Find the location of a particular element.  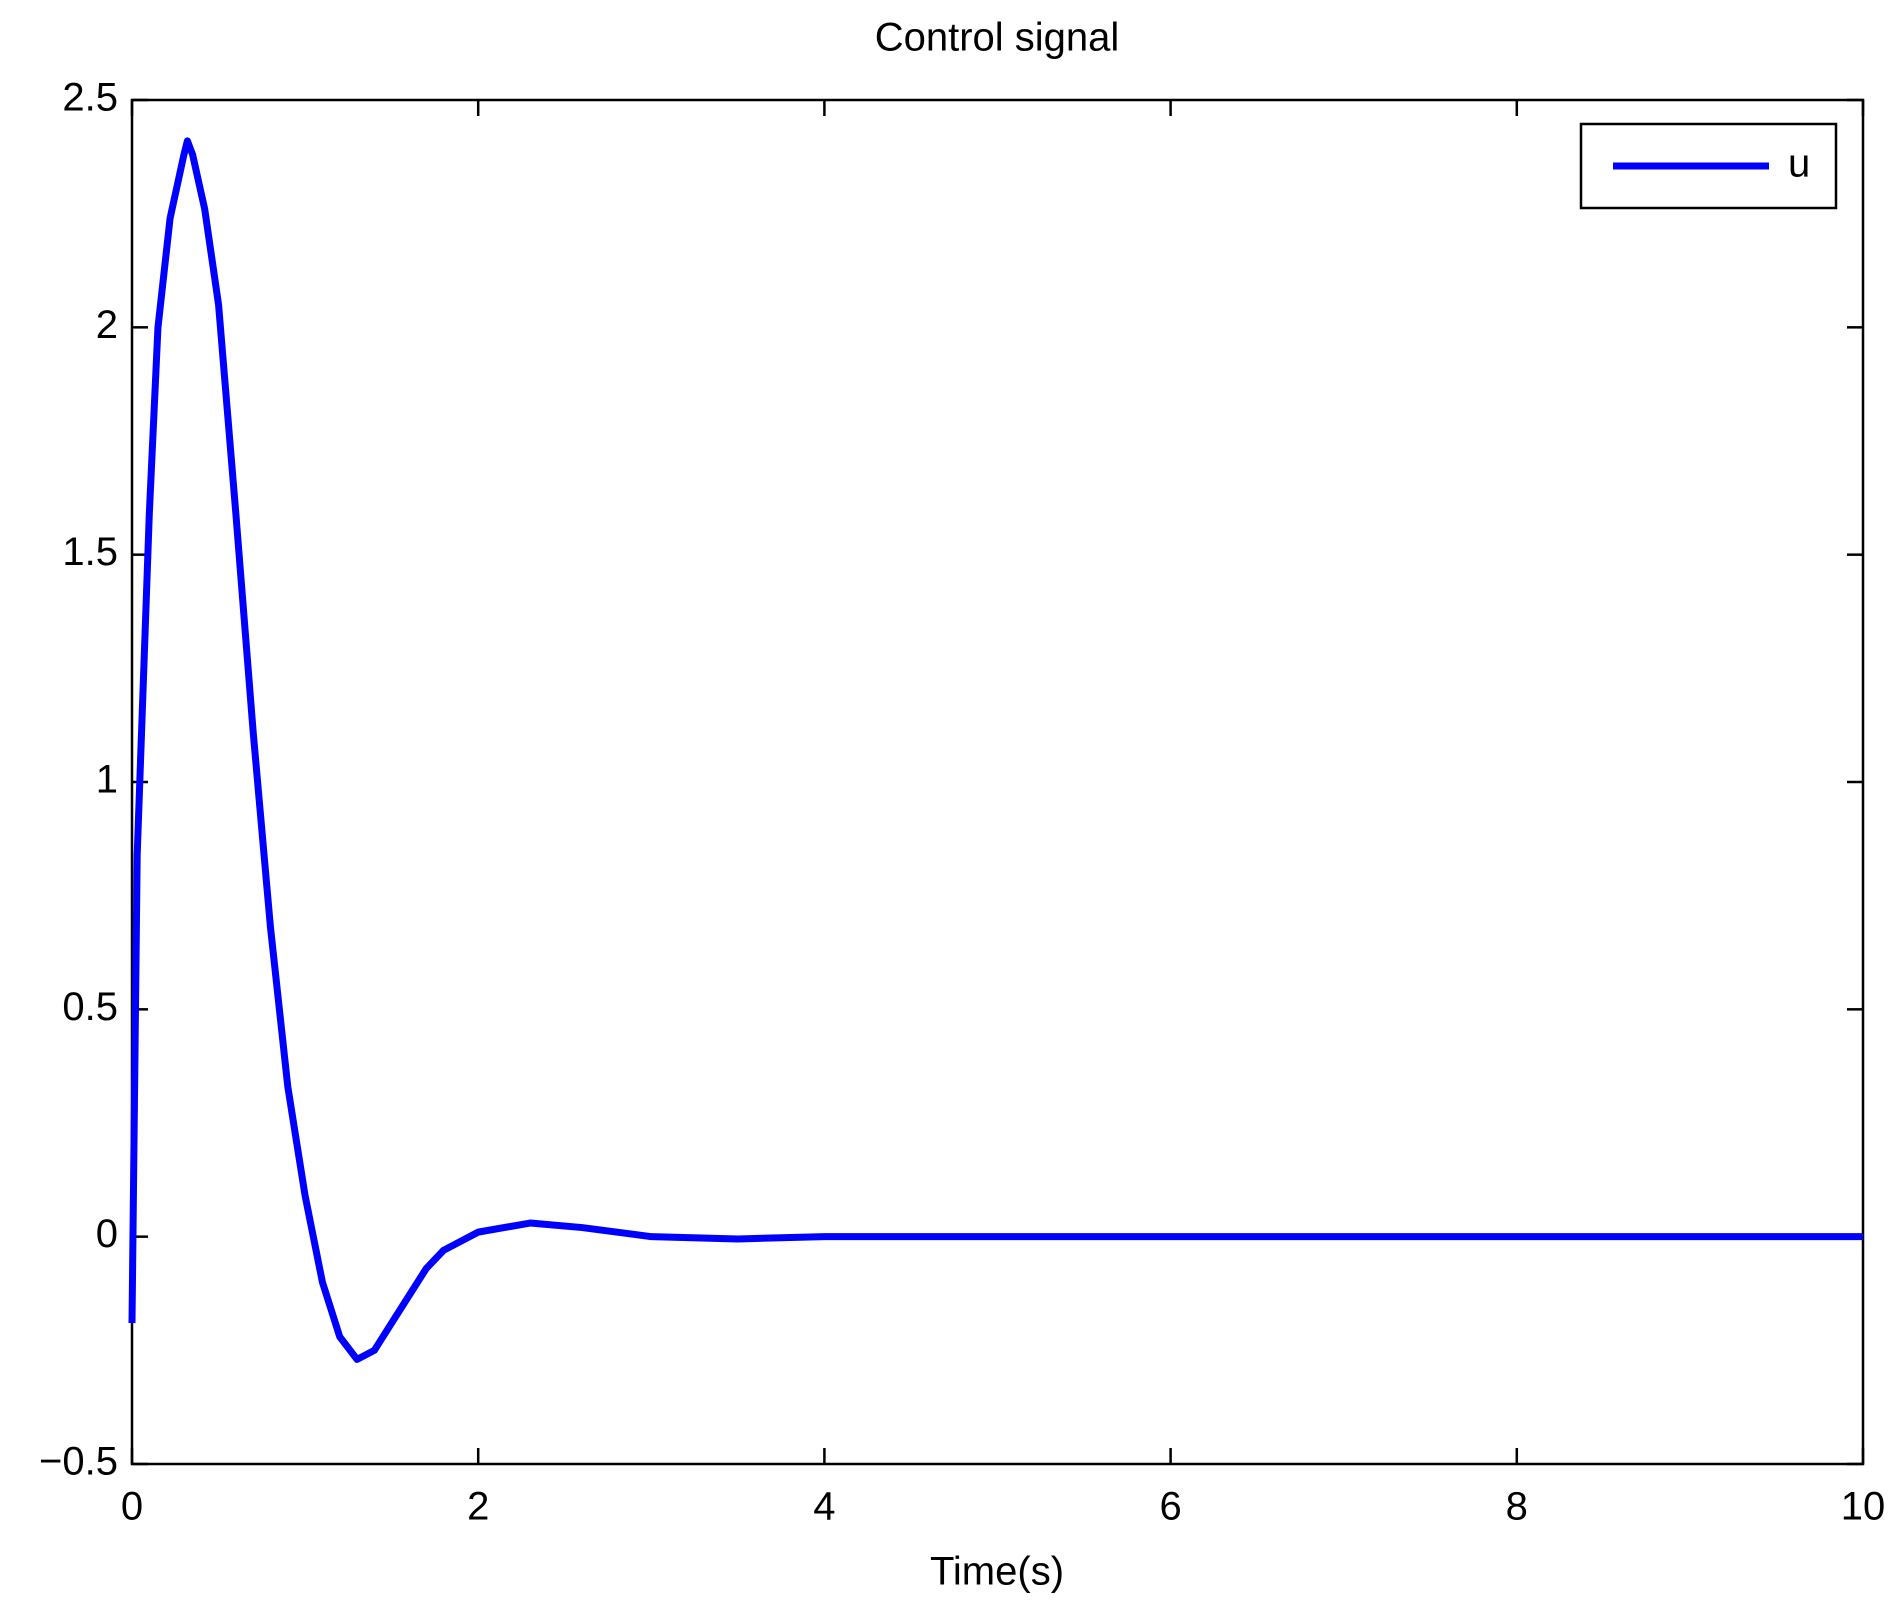

y-tick-label: 2.5 is located at coordinates (90, 98).